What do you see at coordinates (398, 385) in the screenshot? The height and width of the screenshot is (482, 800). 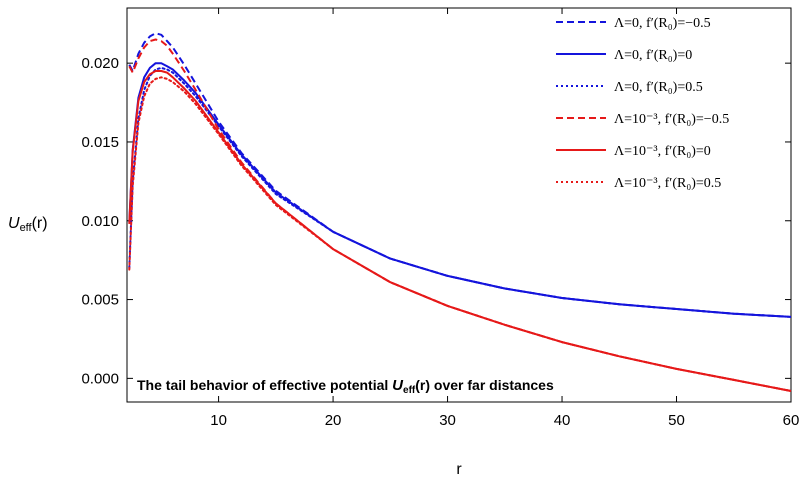 I see `annotation-symbol: U` at bounding box center [398, 385].